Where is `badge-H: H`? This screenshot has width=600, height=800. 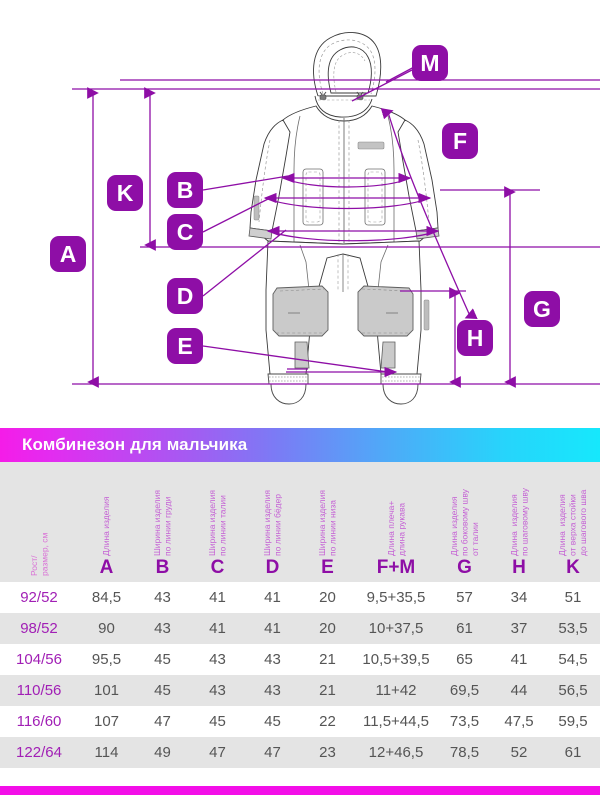 badge-H: H is located at coordinates (475, 338).